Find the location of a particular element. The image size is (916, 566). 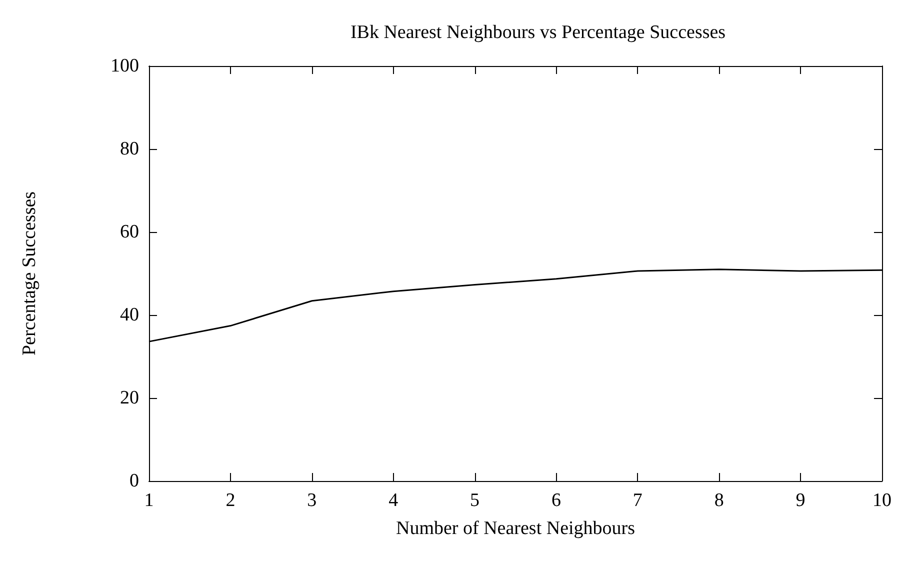

x-tick-label: 6 is located at coordinates (556, 500).